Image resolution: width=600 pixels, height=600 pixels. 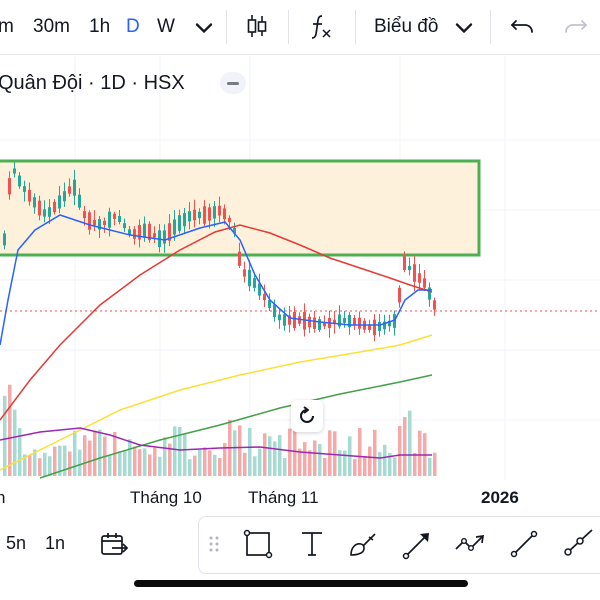 What do you see at coordinates (7, 26) in the screenshot?
I see `interval-minutes: m` at bounding box center [7, 26].